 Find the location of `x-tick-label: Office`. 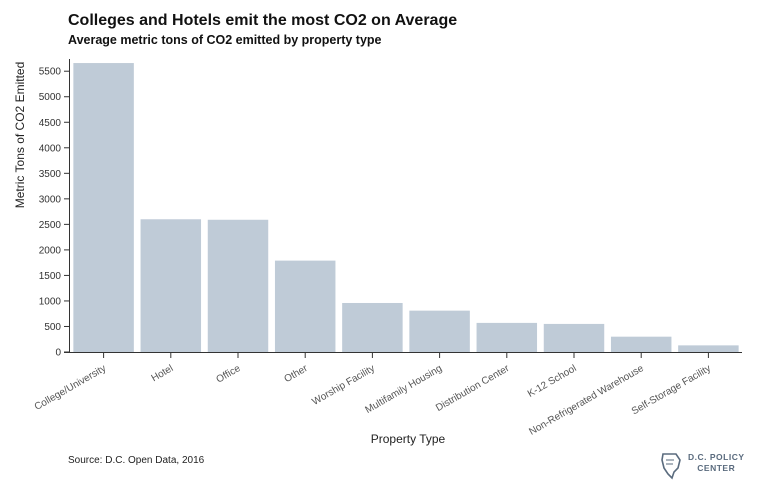

x-tick-label: Office is located at coordinates (229, 374).